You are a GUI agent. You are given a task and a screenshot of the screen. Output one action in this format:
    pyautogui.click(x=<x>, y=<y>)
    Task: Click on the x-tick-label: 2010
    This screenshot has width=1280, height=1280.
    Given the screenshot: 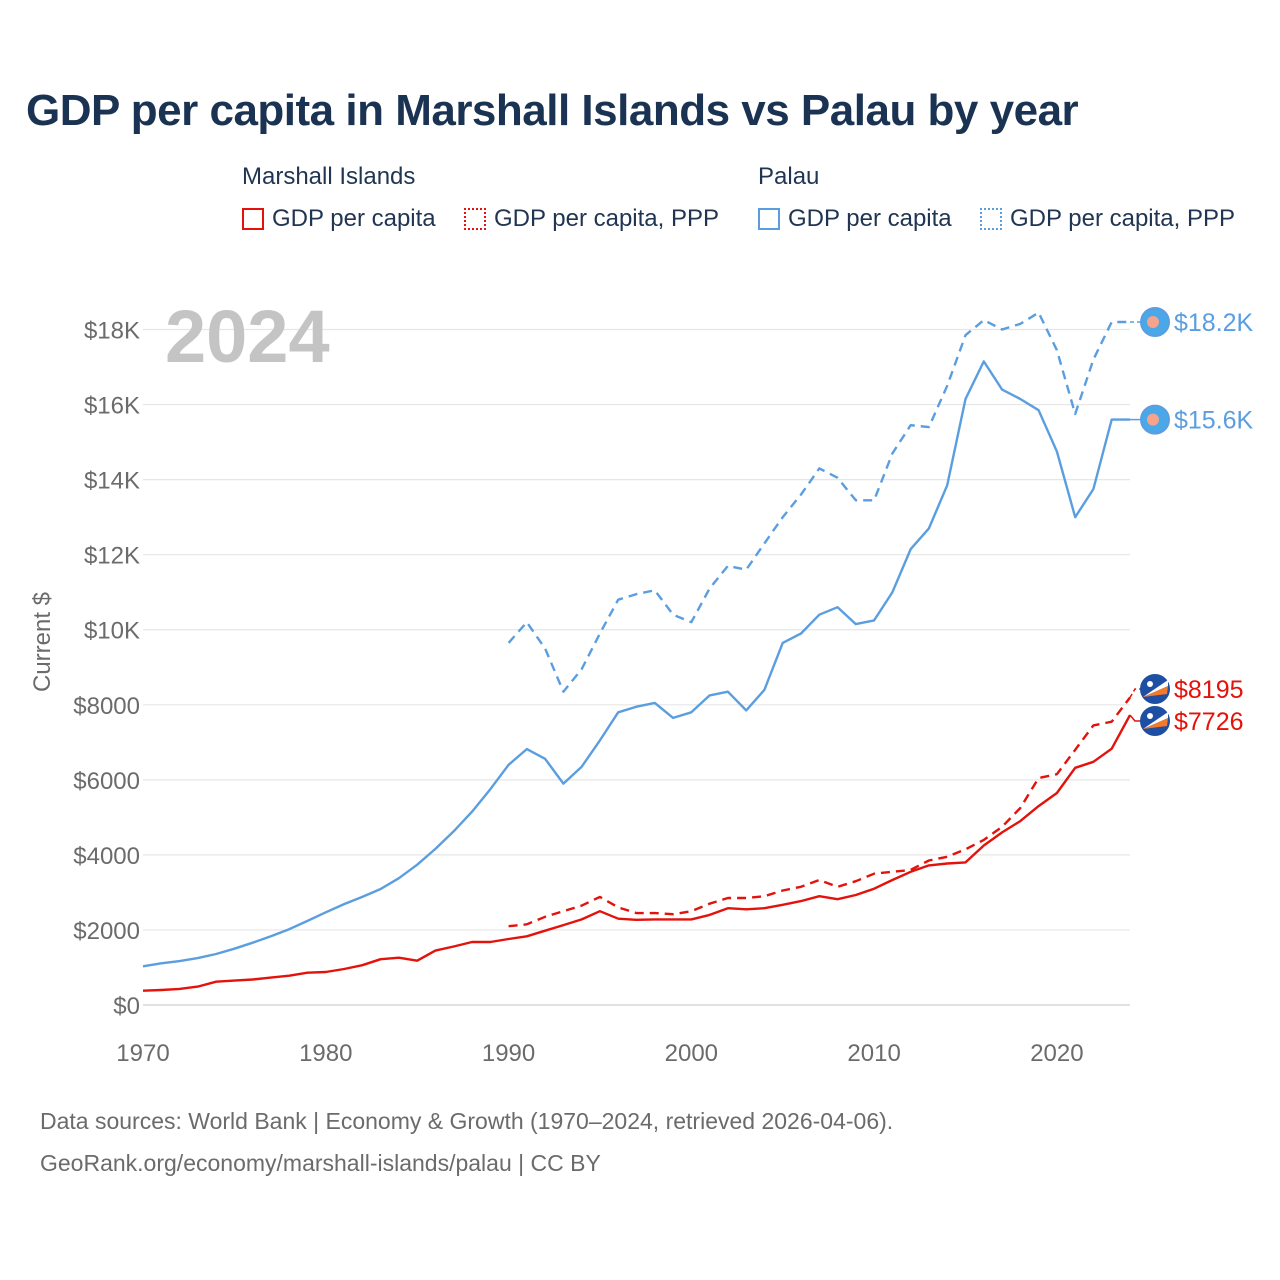 What is the action you would take?
    pyautogui.click(x=873, y=1053)
    